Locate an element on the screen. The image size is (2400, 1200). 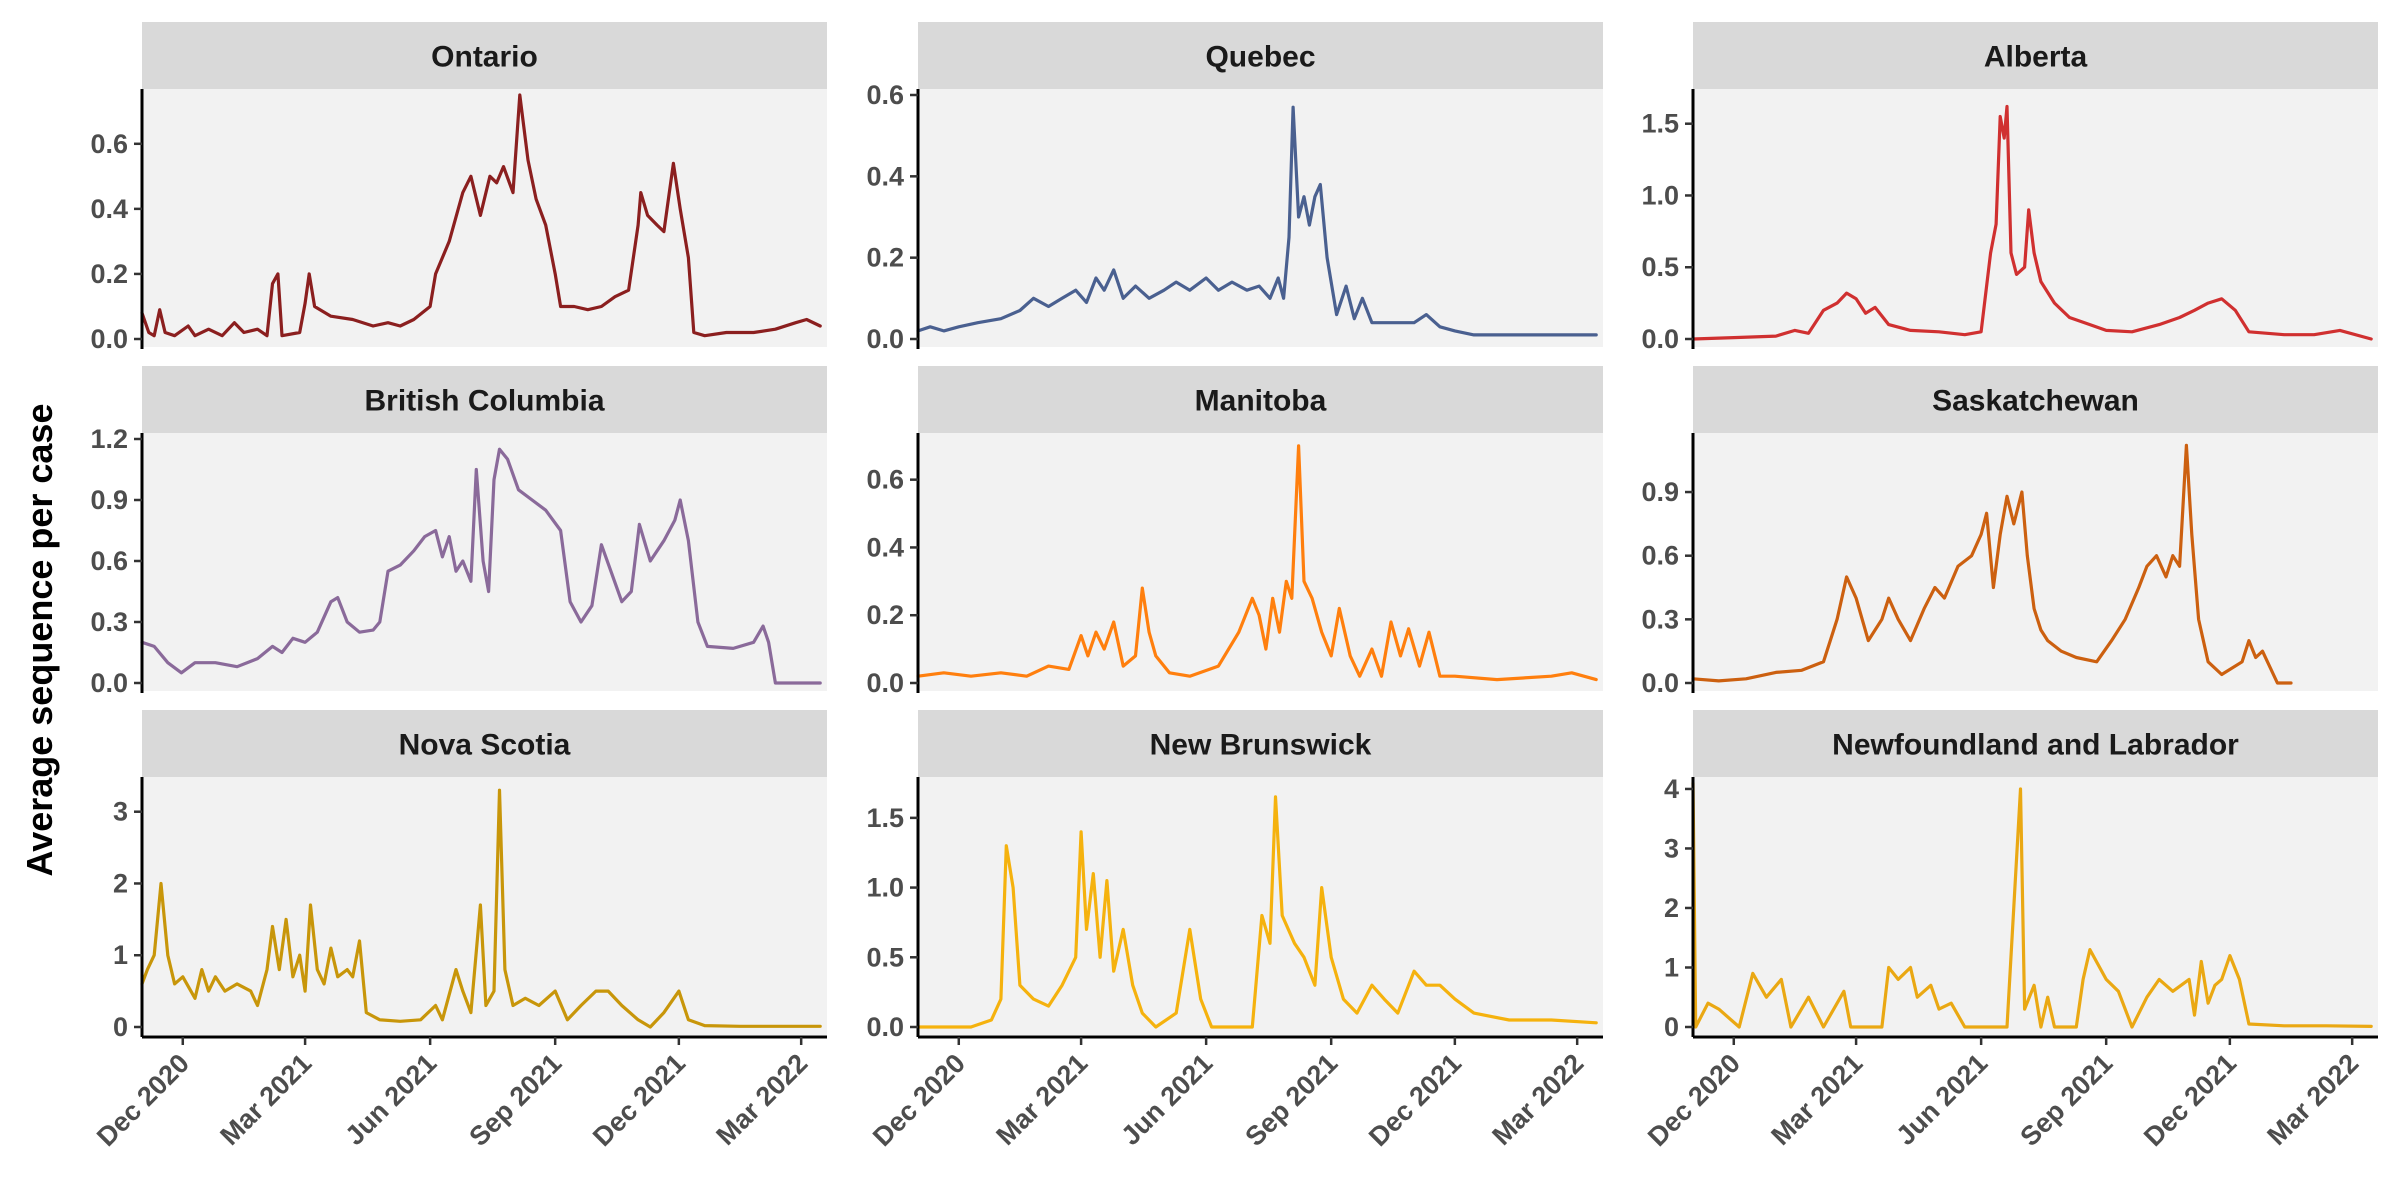
panel-title: Saskatchewan is located at coordinates (2035, 401).